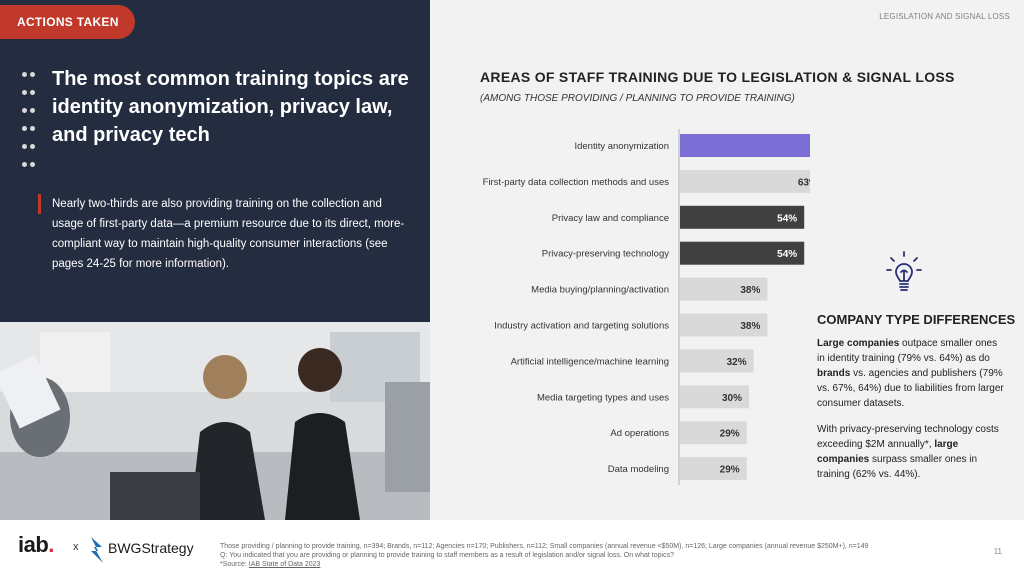 This screenshot has width=1024, height=575. What do you see at coordinates (97, 550) in the screenshot?
I see `bwg-logo-mark` at bounding box center [97, 550].